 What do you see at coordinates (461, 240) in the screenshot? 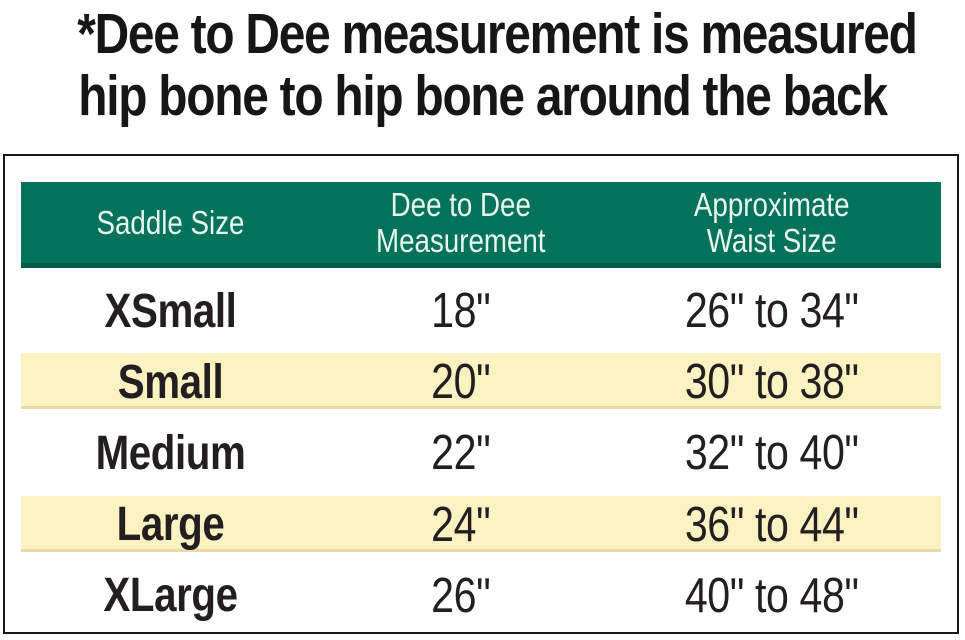
I see `column-header-label: Measurement` at bounding box center [461, 240].